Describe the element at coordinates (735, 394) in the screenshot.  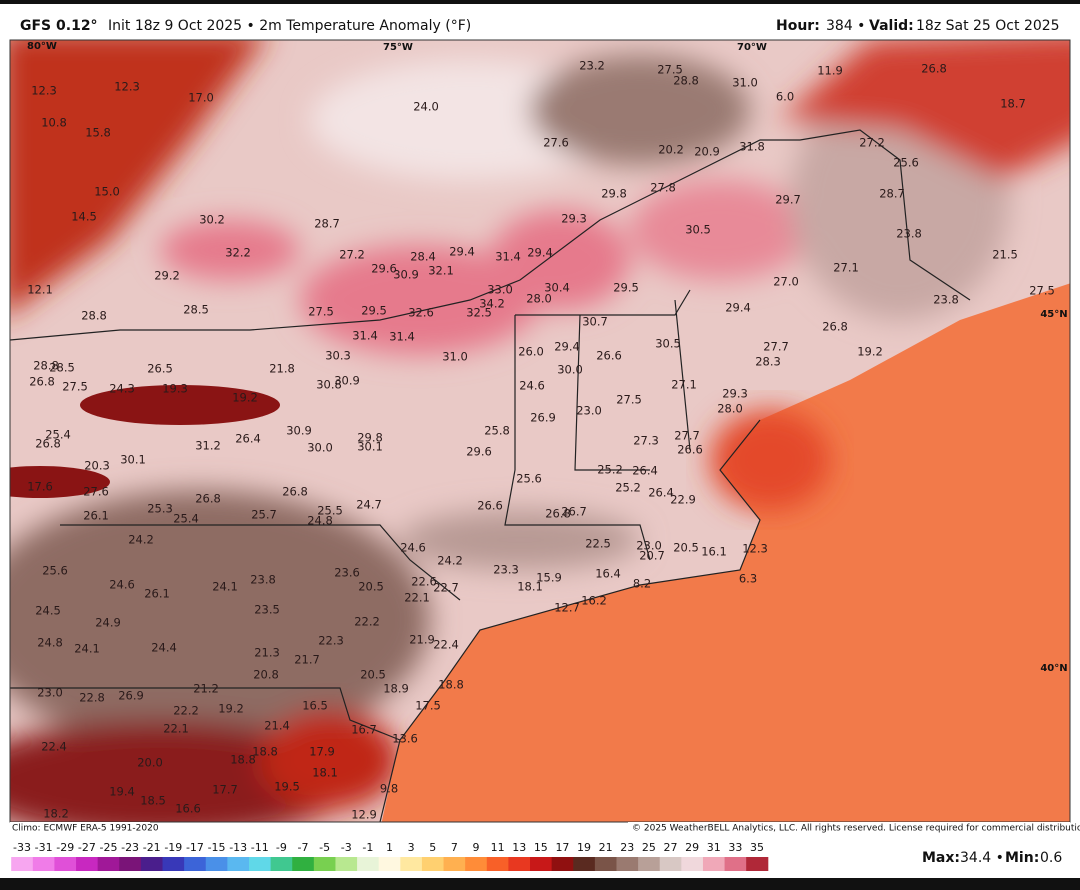
I see `anomaly-value: 29.3` at that location.